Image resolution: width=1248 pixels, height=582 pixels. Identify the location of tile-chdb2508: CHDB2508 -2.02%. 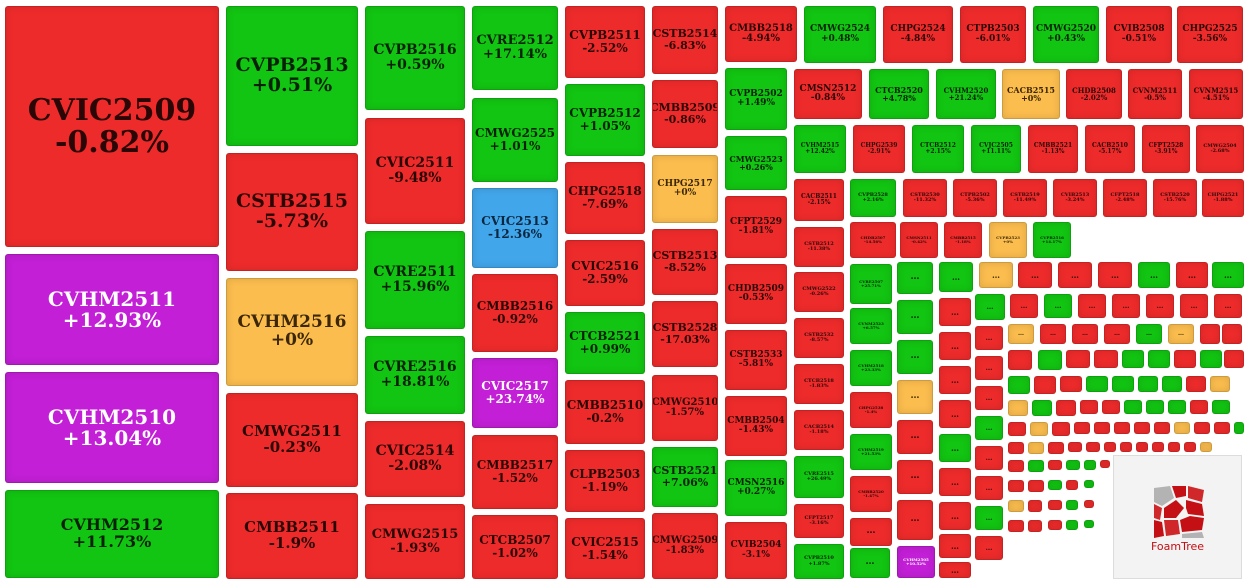
(1094, 94).